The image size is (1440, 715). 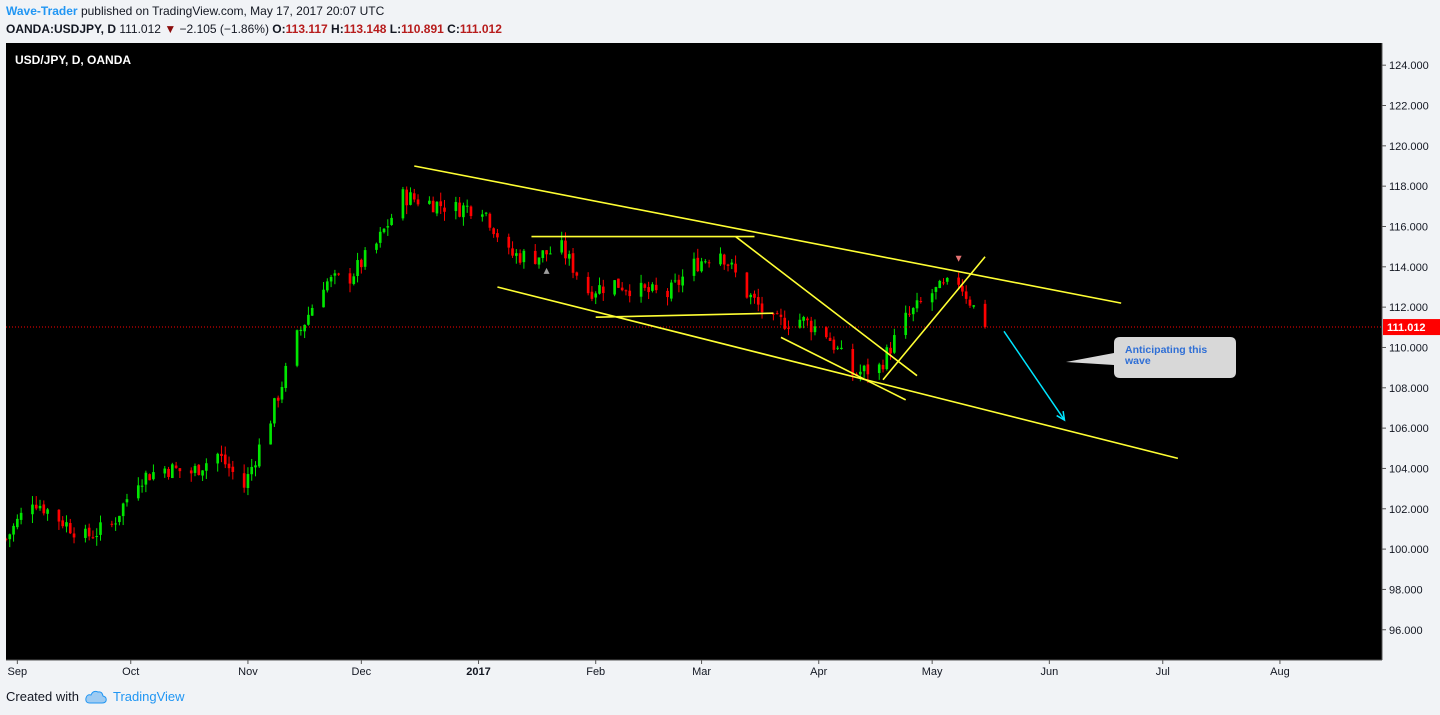 I want to click on open-value: 113.117, so click(x=306, y=29).